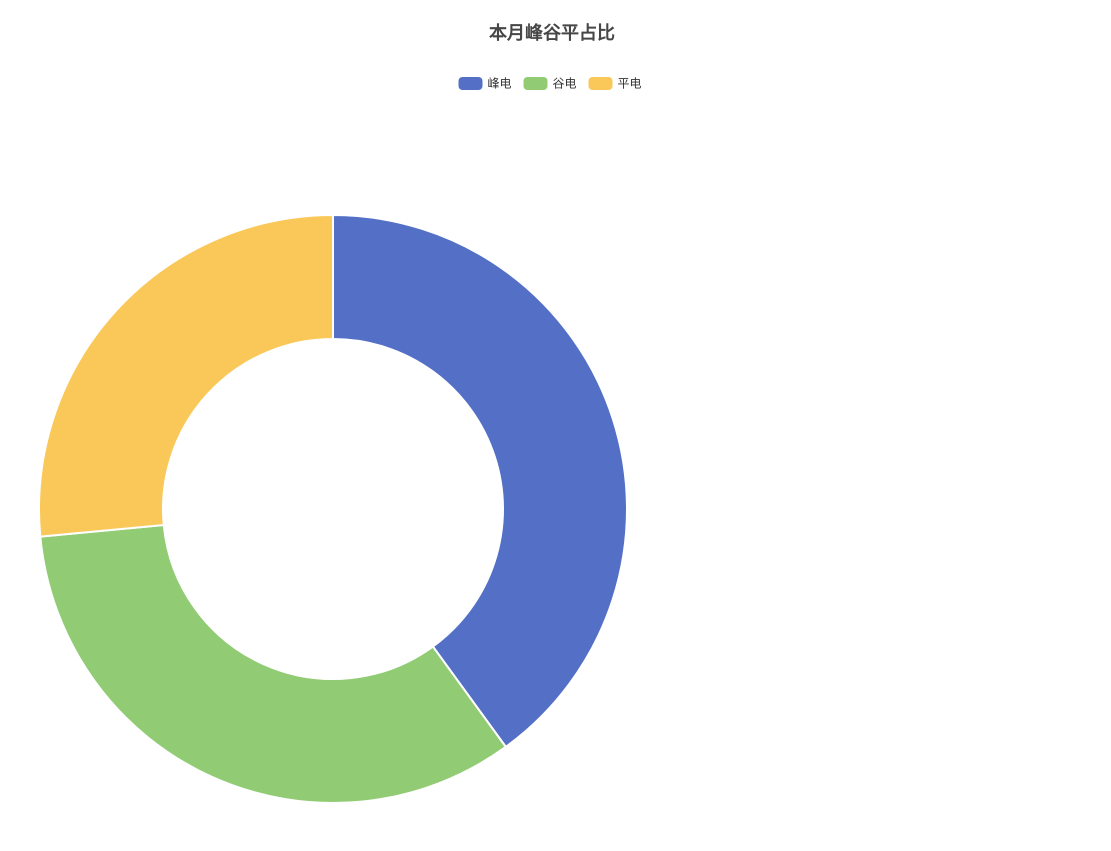 This screenshot has width=1111, height=851. What do you see at coordinates (630, 84) in the screenshot?
I see `legend-label: 平电` at bounding box center [630, 84].